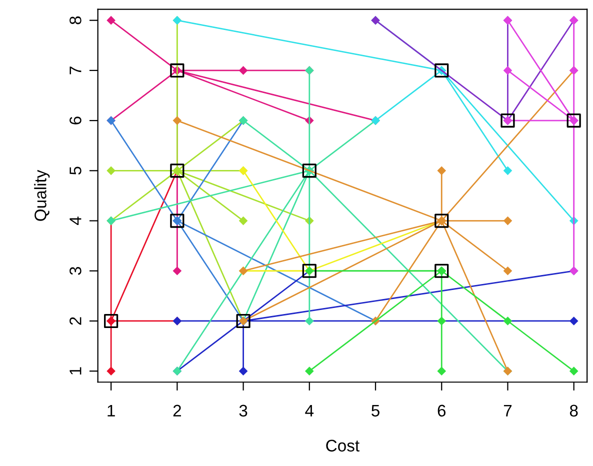  Describe the element at coordinates (42, 195) in the screenshot. I see `y-axis-title: Quality` at that location.